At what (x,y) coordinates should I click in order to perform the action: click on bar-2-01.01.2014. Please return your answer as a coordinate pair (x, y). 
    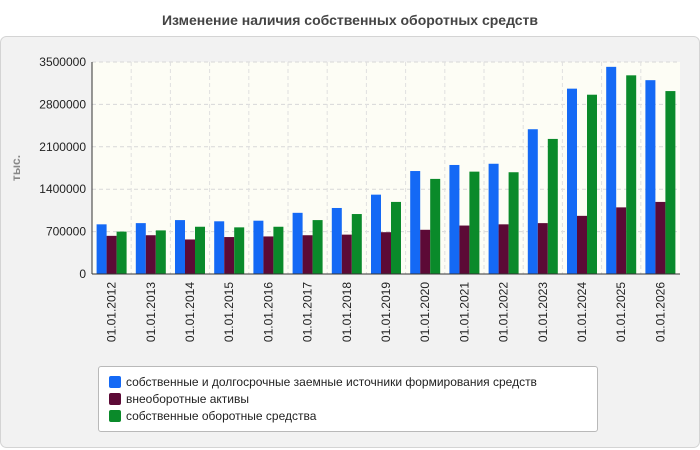
    Looking at the image, I should click on (190, 256).